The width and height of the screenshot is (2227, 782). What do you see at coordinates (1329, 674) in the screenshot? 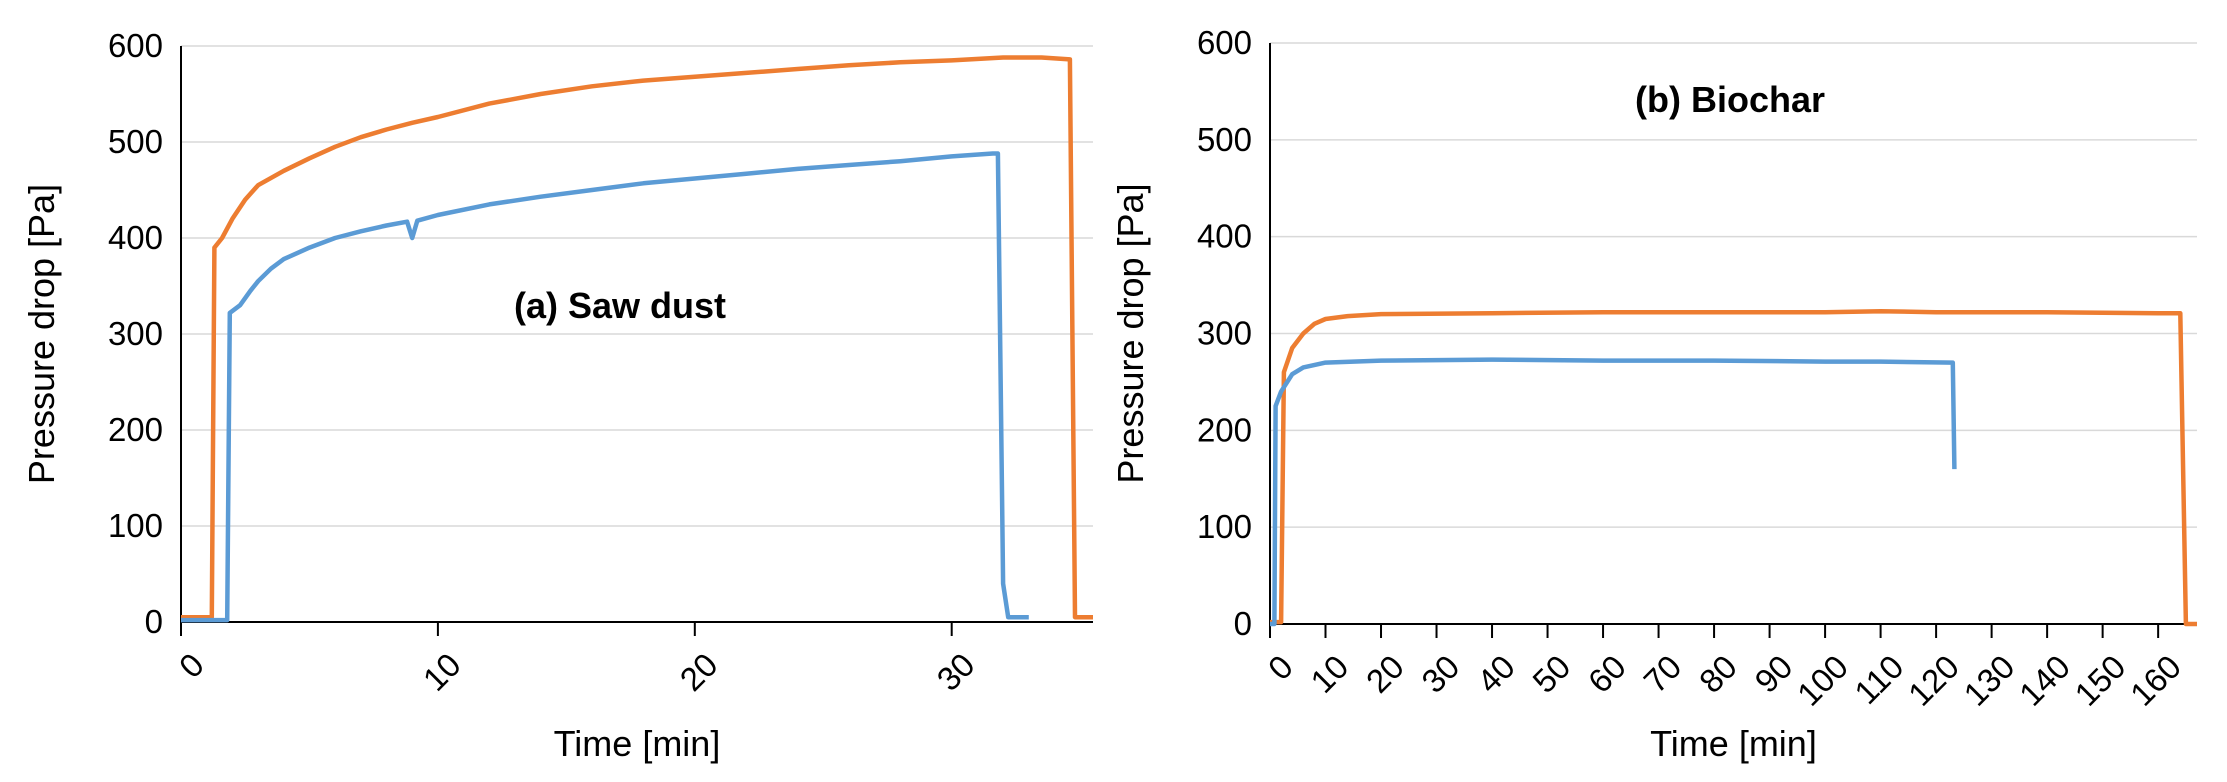
I see `panel-b-x-tick-label: 10` at bounding box center [1329, 674].